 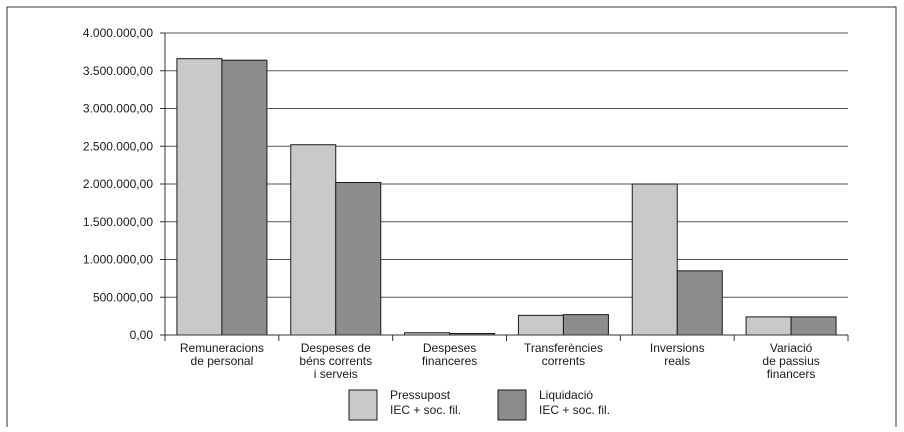 I want to click on x-category-label: Transferències corrents, so click(x=563, y=354).